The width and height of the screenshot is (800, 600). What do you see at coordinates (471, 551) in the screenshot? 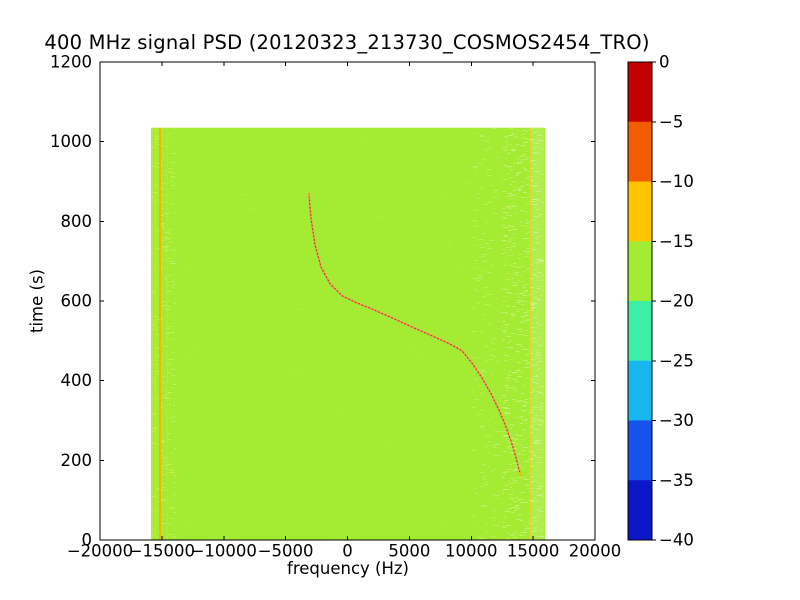
I see `x-tick-label: 10000` at bounding box center [471, 551].